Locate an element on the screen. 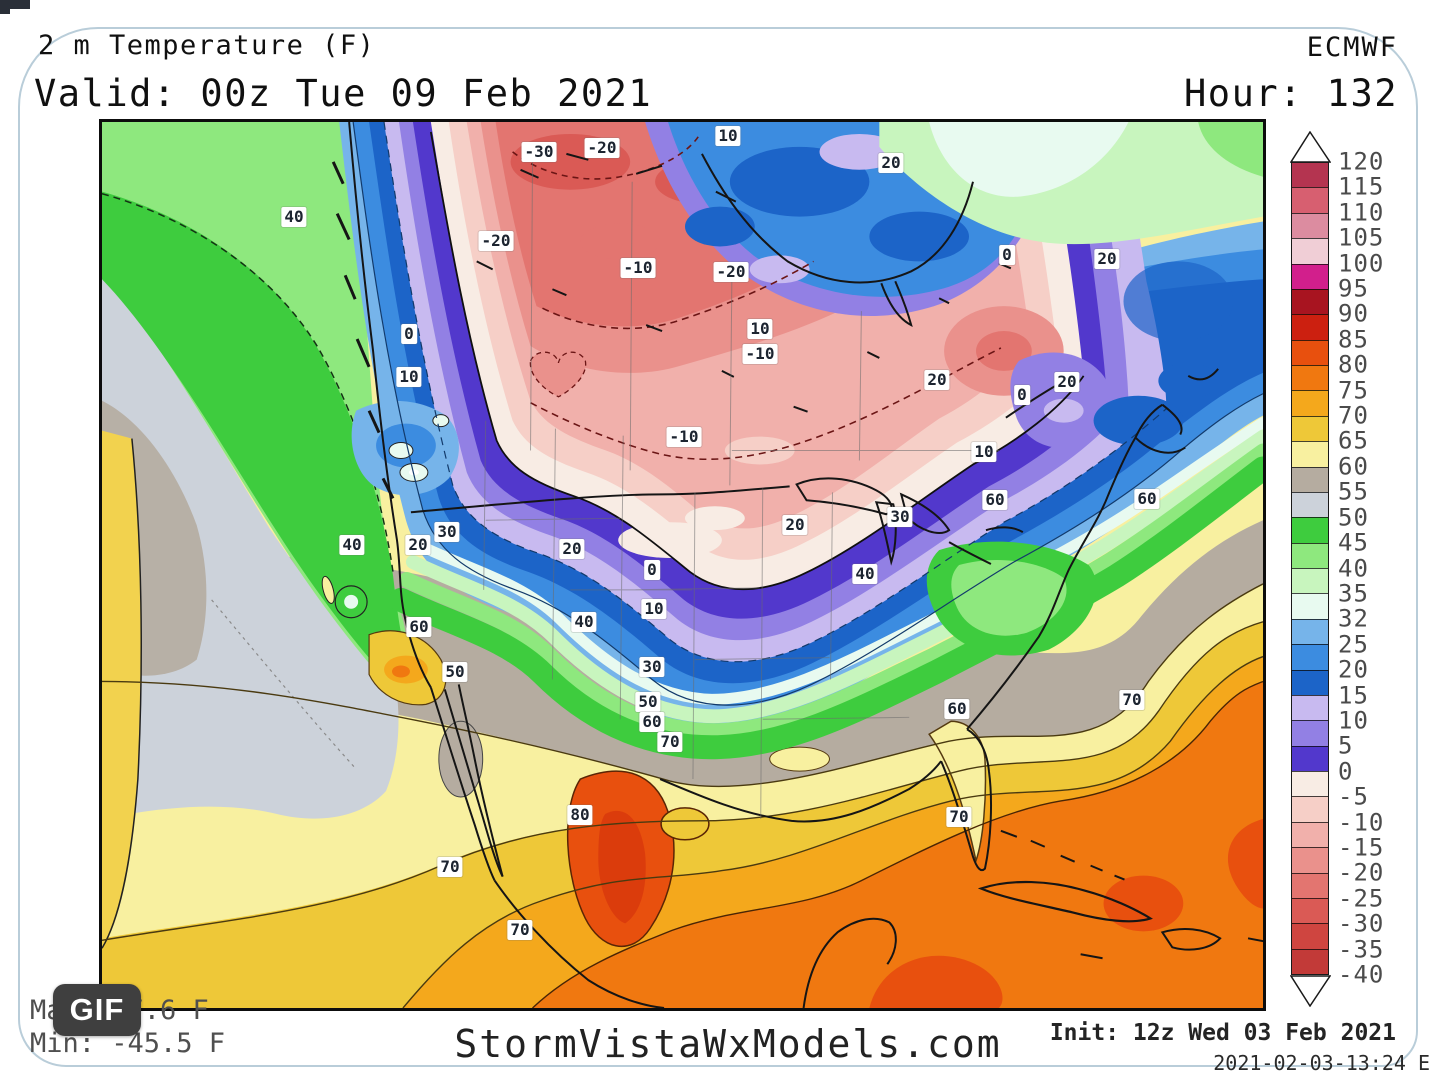  product-title: 2 m Temperature (F) is located at coordinates (207, 45).